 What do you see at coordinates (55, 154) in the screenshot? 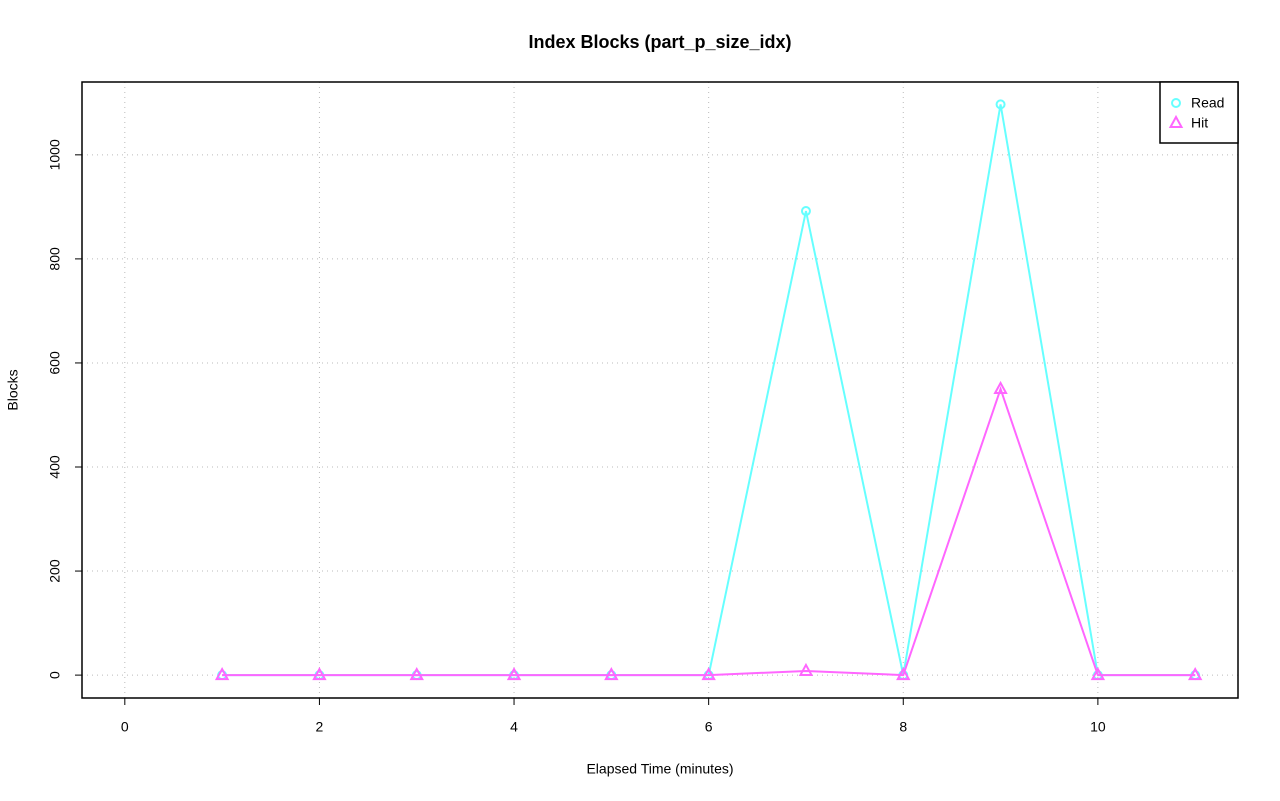
I see `y-tick-label: 1000` at bounding box center [55, 154].